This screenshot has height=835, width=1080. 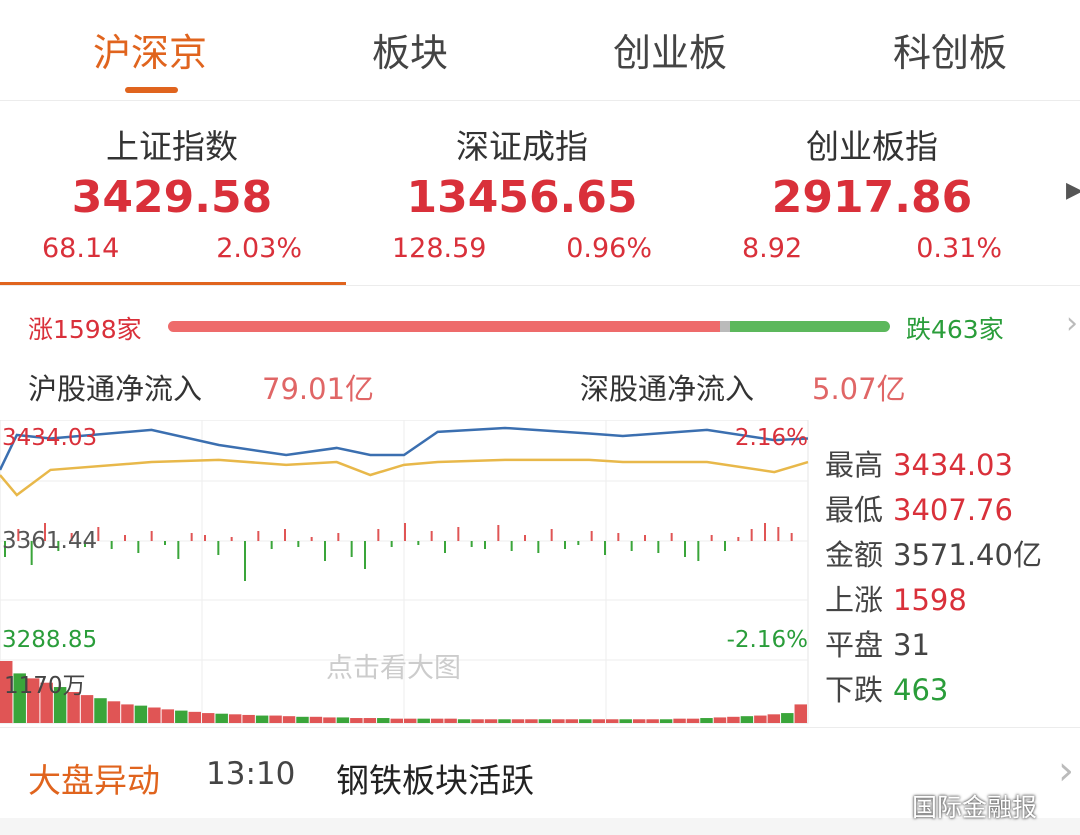 What do you see at coordinates (872, 146) in the screenshot?
I see `index-name: 创业板指` at bounding box center [872, 146].